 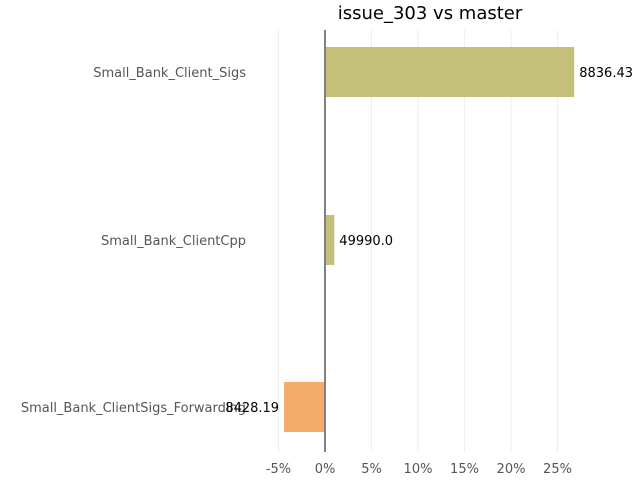 What do you see at coordinates (366, 241) in the screenshot?
I see `data-label: 49990.0` at bounding box center [366, 241].